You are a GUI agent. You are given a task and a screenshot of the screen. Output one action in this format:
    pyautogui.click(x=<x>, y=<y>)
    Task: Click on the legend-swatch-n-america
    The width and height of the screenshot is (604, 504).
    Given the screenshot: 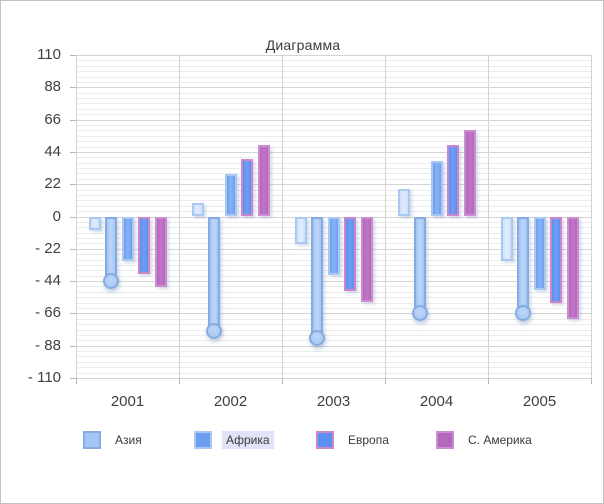 What is the action you would take?
    pyautogui.click(x=445, y=440)
    